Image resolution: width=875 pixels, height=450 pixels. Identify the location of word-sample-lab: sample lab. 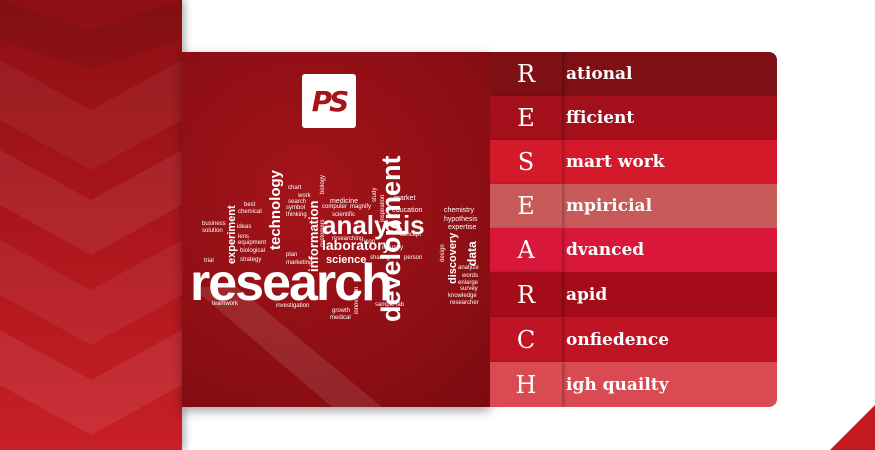
(390, 305).